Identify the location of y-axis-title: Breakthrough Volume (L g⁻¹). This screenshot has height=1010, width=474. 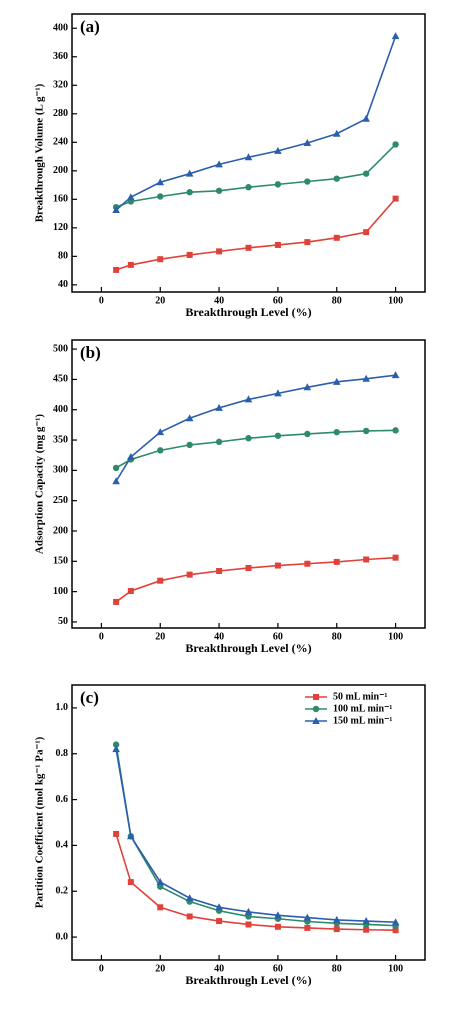
(40, 152).